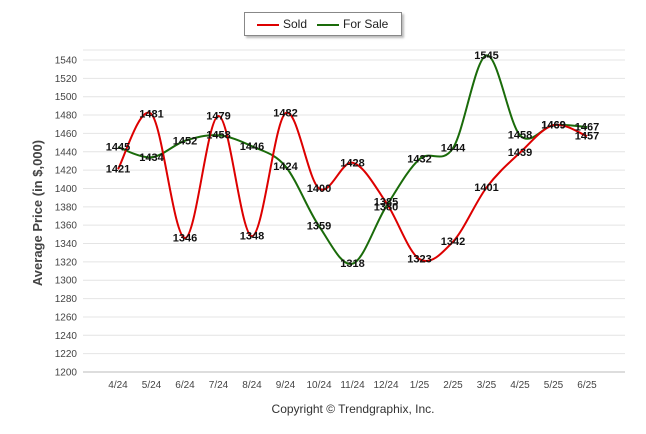  What do you see at coordinates (295, 24) in the screenshot?
I see `legend-label-sold: Sold` at bounding box center [295, 24].